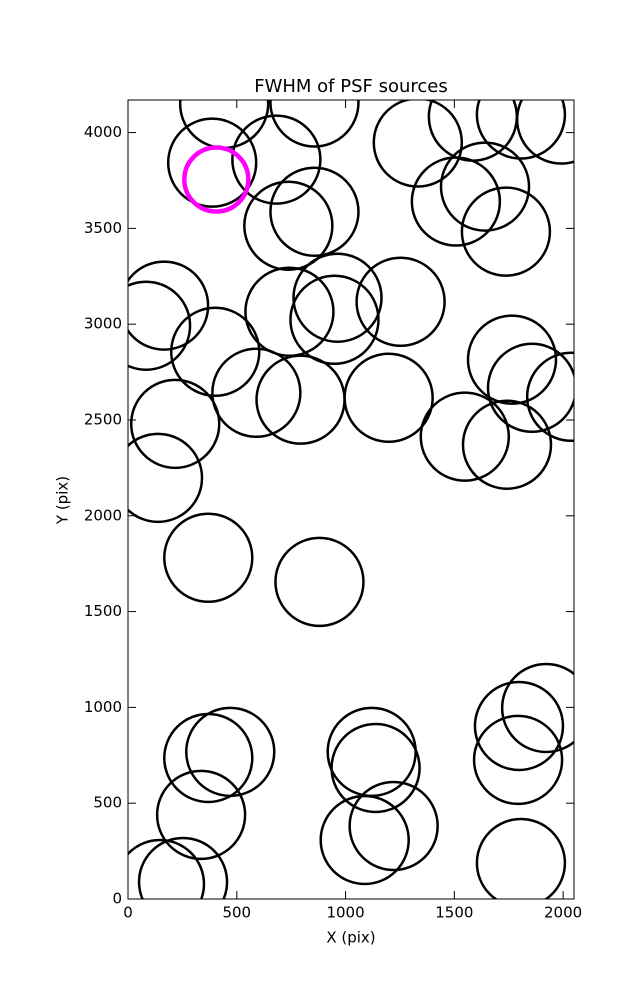 This screenshot has height=1004, width=637. I want to click on x-tick-label: 0, so click(128, 913).